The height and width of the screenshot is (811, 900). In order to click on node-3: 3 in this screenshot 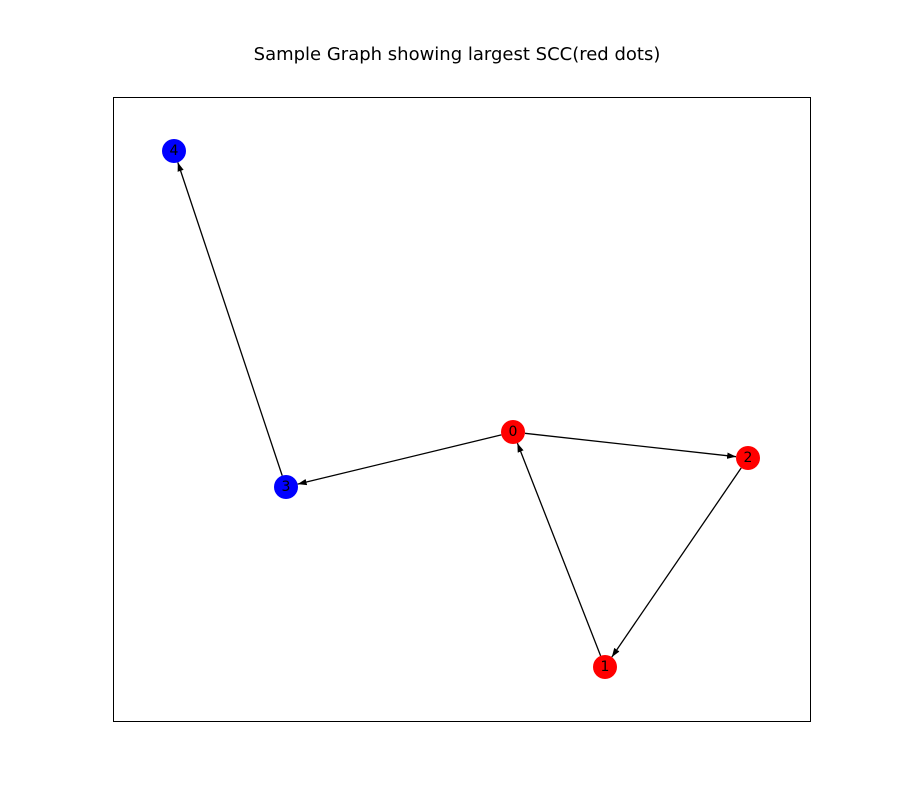, I will do `click(286, 487)`.